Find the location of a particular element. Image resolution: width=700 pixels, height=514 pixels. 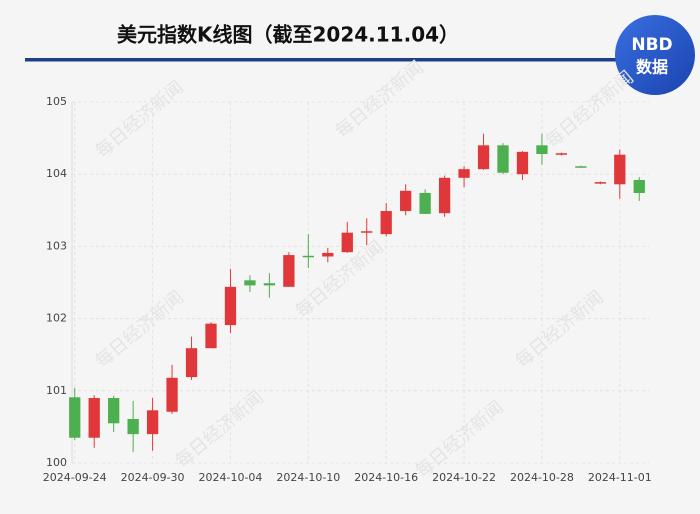

y-tick-label: 103 is located at coordinates (56, 245).